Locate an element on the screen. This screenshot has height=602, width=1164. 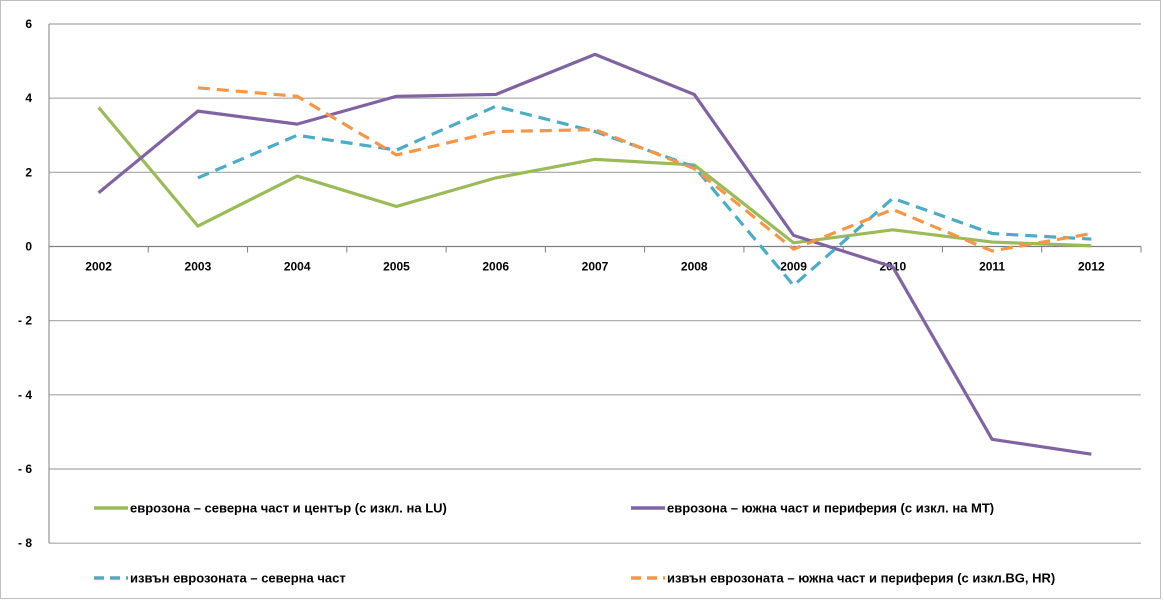
y-tick-label: 4 is located at coordinates (28, 98).